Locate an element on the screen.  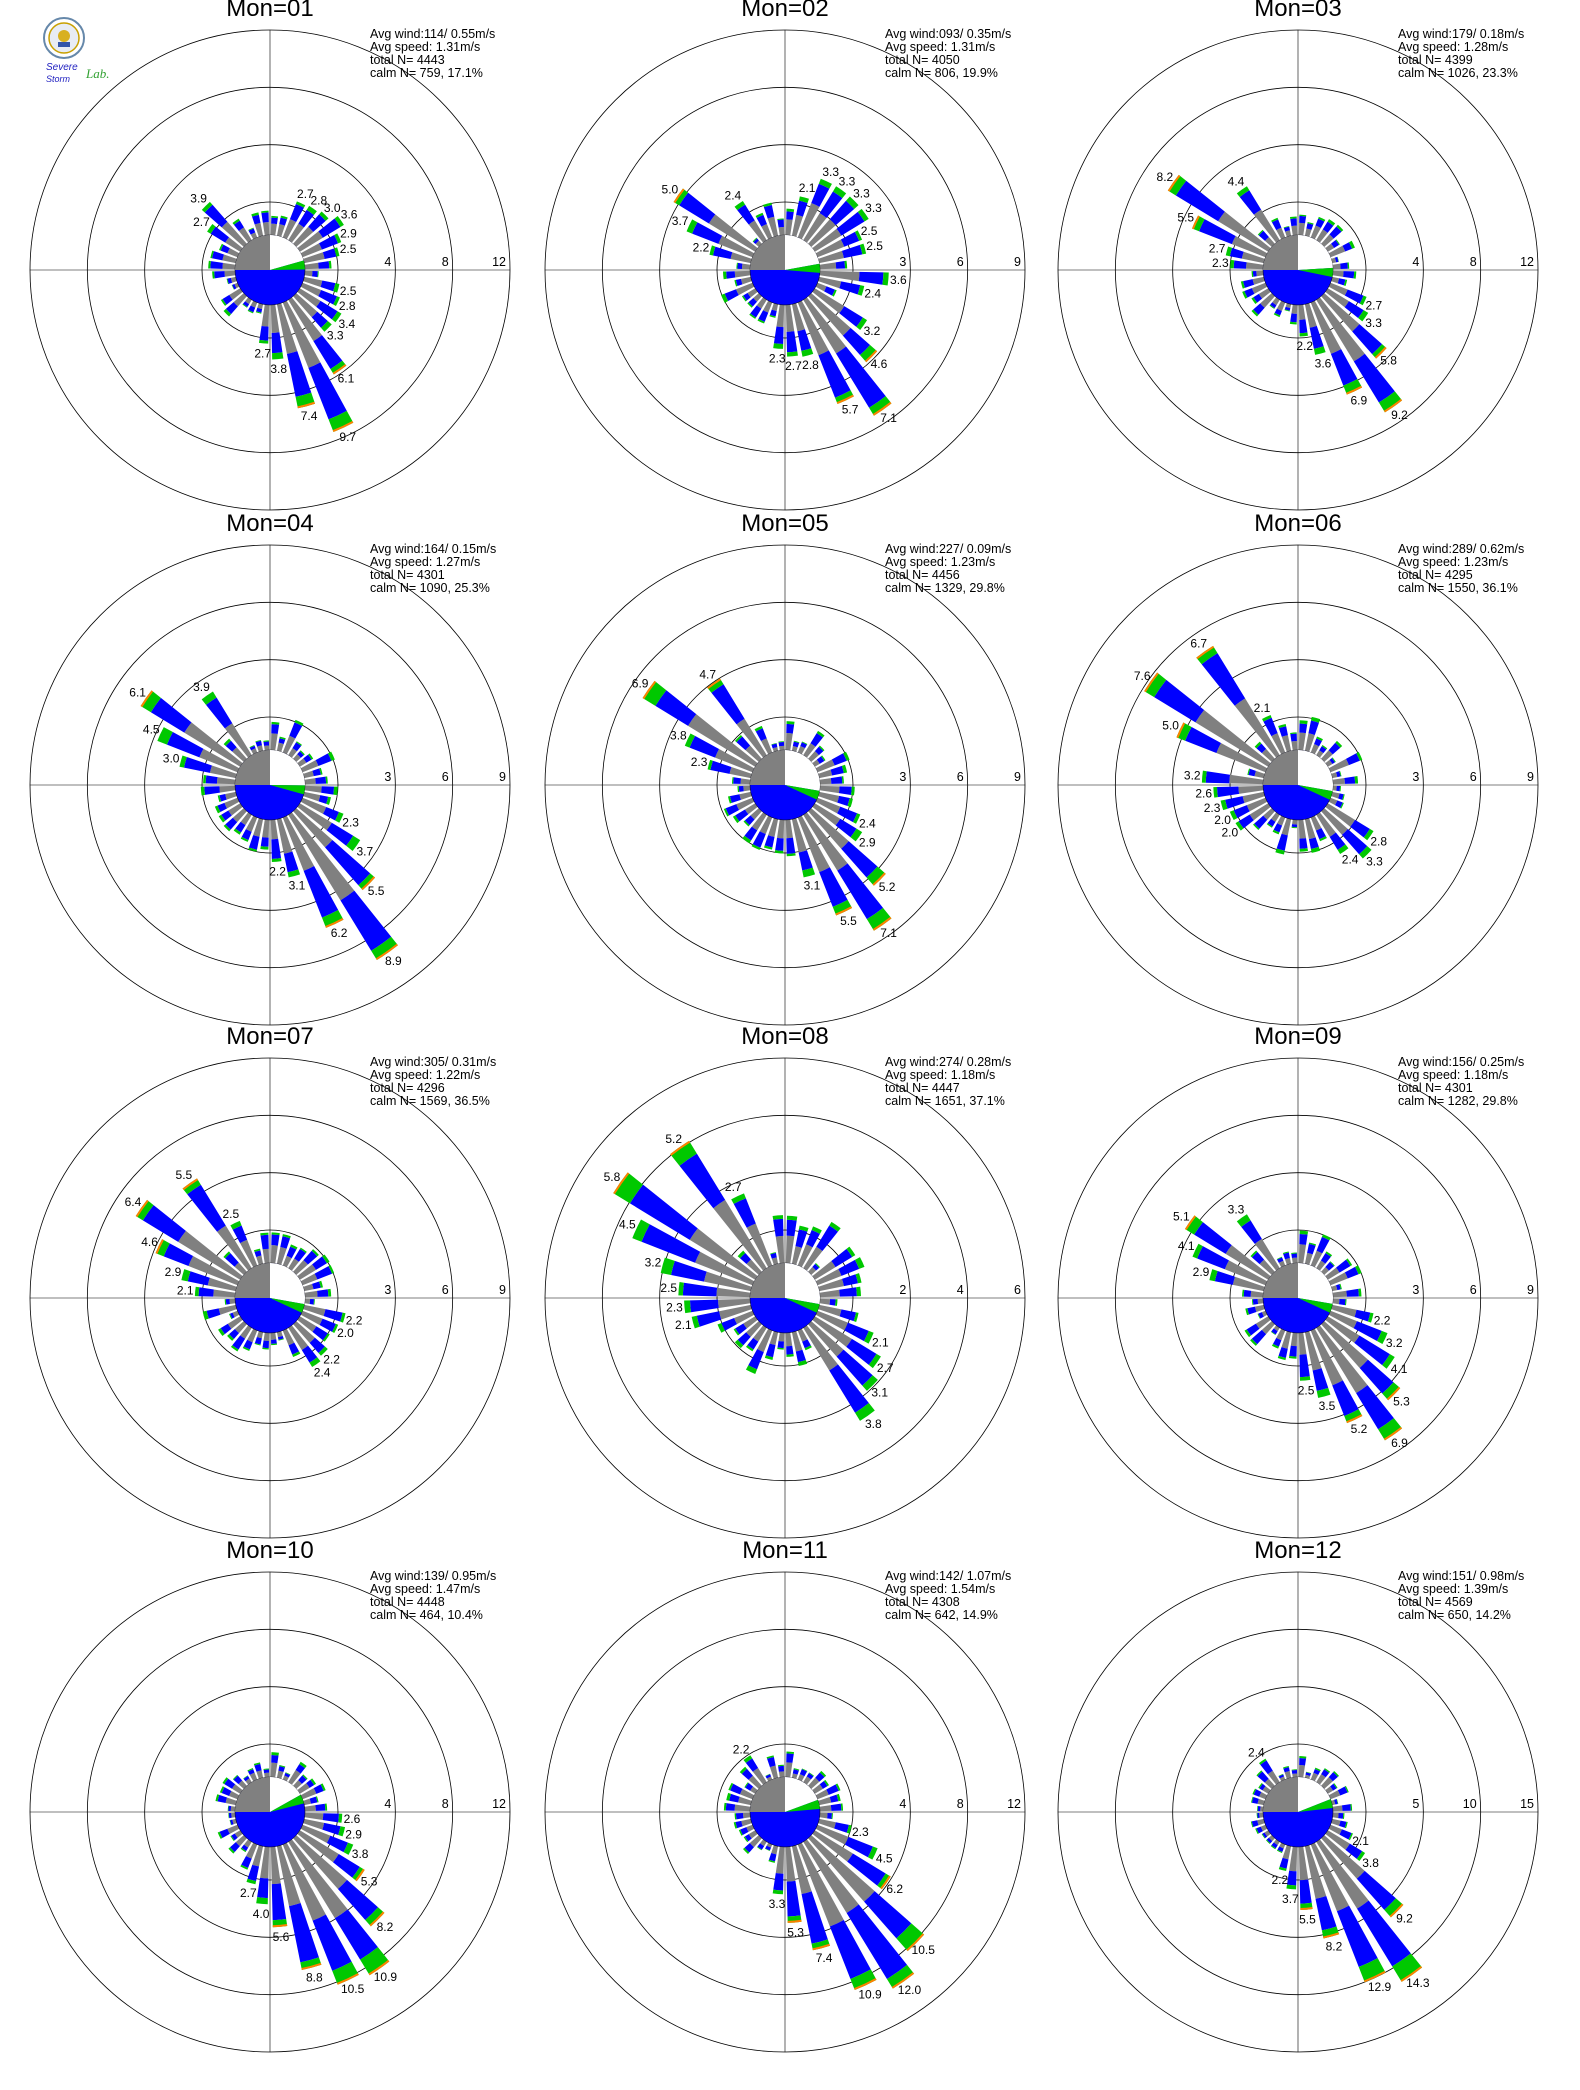
stat-line: calm N= 642, 14.9% is located at coordinates (941, 1615).